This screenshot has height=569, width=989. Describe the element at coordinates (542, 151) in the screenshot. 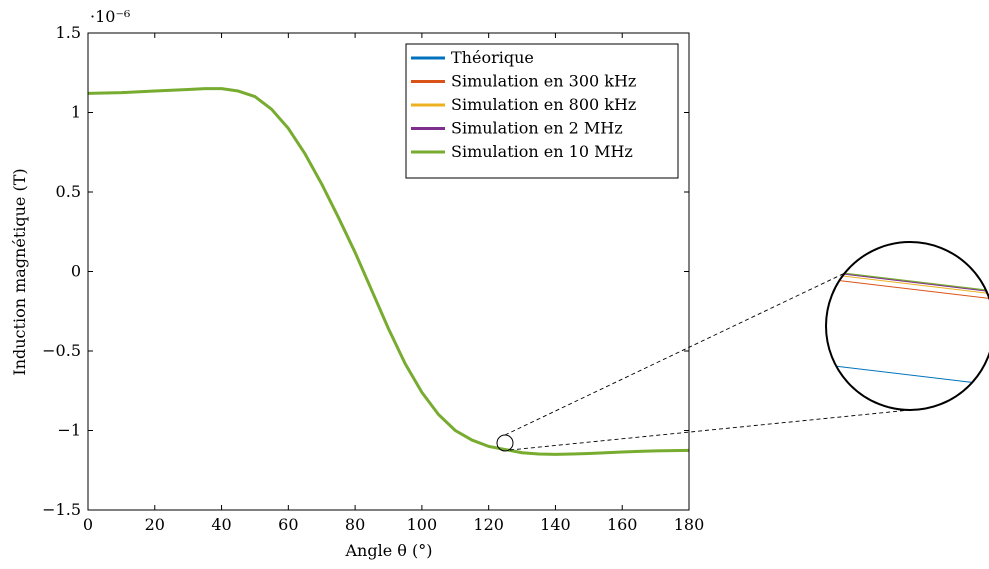

I see `legend-label-4: Simulation en 10 MHz` at that location.